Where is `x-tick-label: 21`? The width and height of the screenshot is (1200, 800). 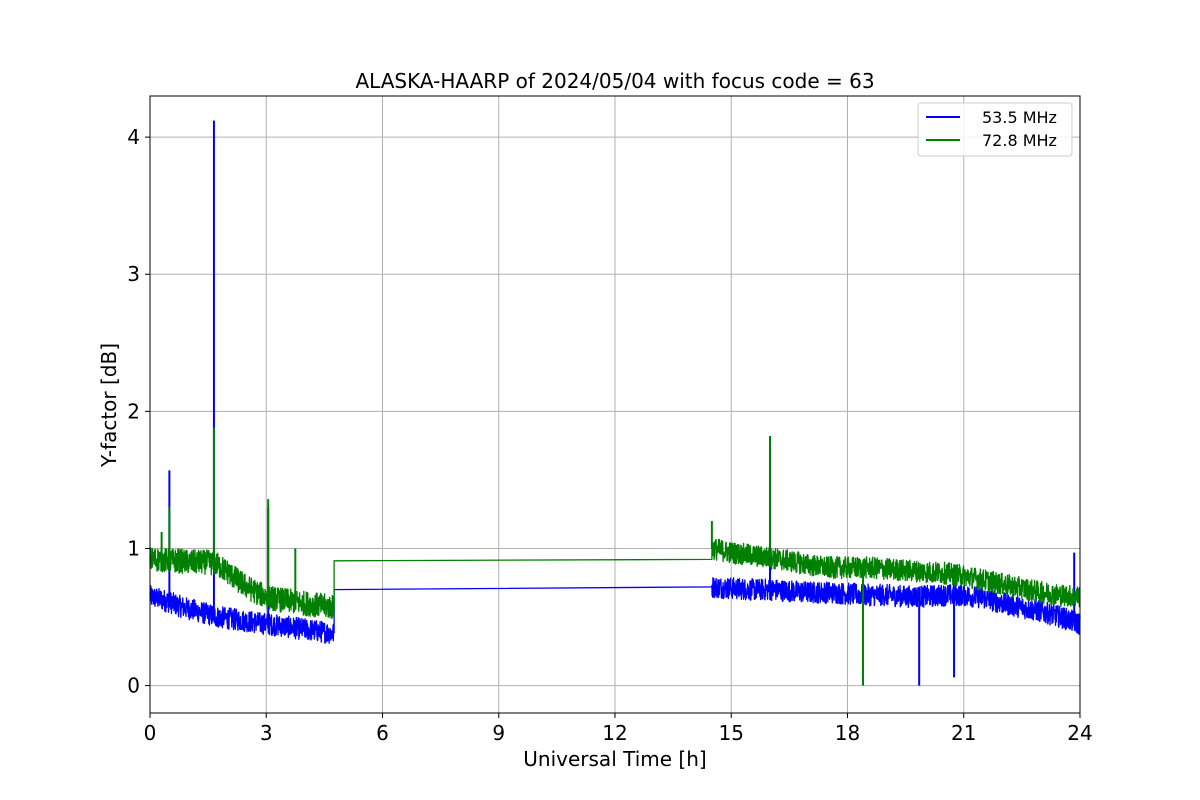 x-tick-label: 21 is located at coordinates (963, 733).